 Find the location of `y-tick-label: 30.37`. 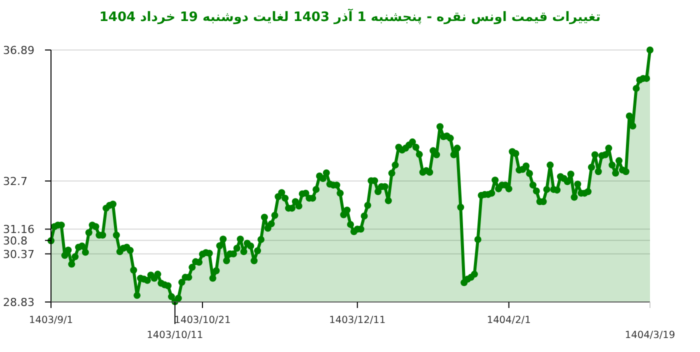

y-tick-label: 30.37 is located at coordinates (18, 254).